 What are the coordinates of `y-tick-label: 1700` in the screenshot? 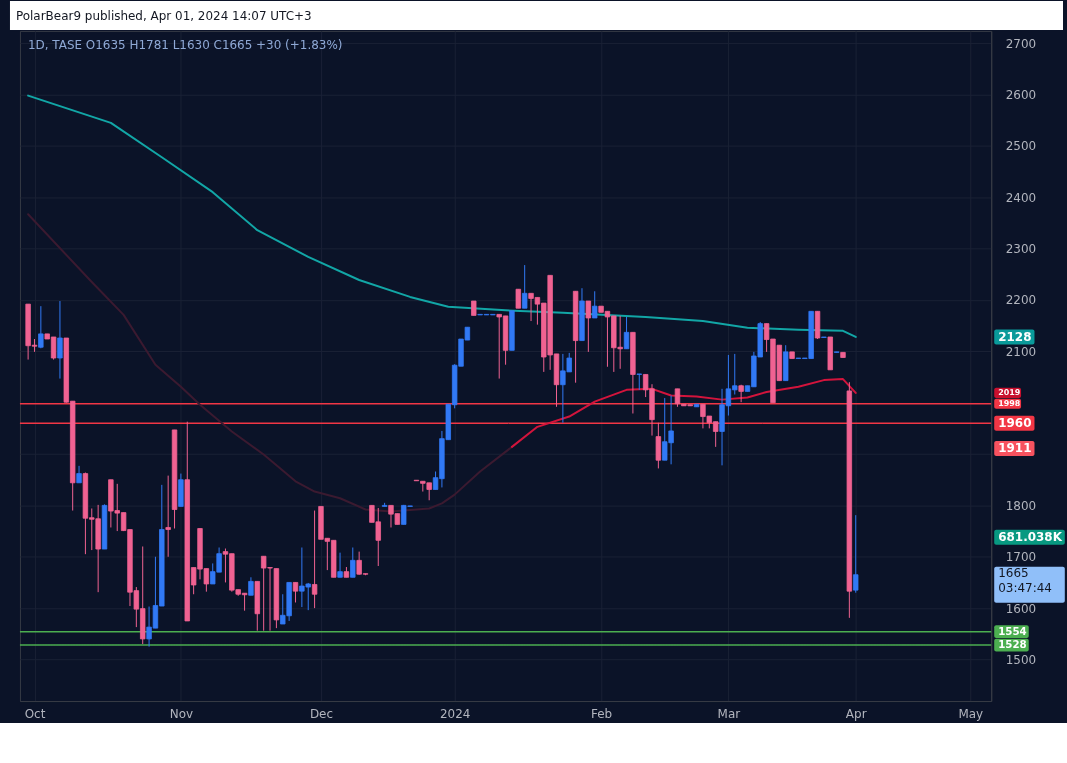 It's located at (1021, 557).